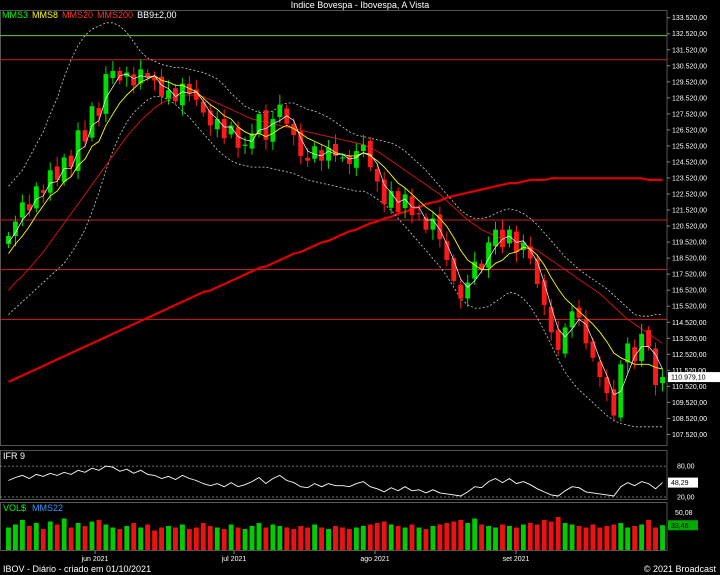  Describe the element at coordinates (679, 569) in the screenshot. I see `footer-right: © 2021 Broadcast` at that location.